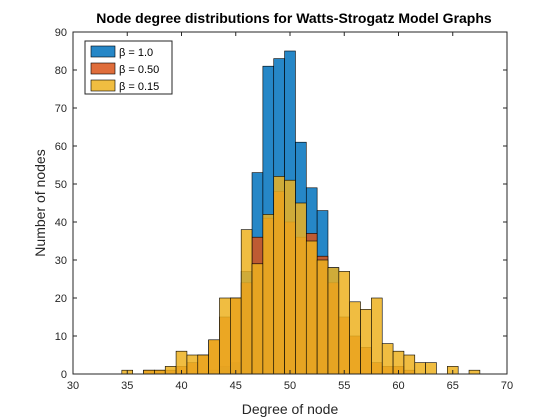  Describe the element at coordinates (61, 147) in the screenshot. I see `y-tick-label: 60` at that location.